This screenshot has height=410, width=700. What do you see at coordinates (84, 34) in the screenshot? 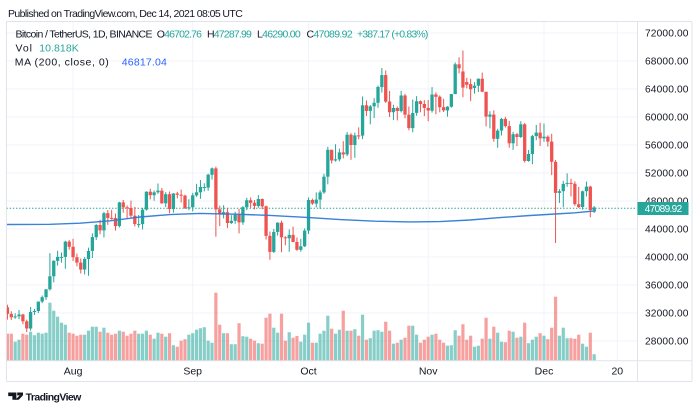
I see `svg-text:Bitcoin / TetherUS, 1D, BINANC: Bitcoin / TetherUS, 1D, BINANCE` at bounding box center [84, 34].